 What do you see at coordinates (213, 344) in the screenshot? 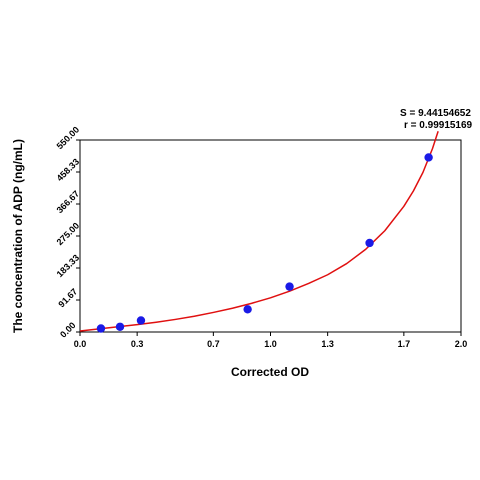
I see `x-tick-label: 0.7` at bounding box center [213, 344].